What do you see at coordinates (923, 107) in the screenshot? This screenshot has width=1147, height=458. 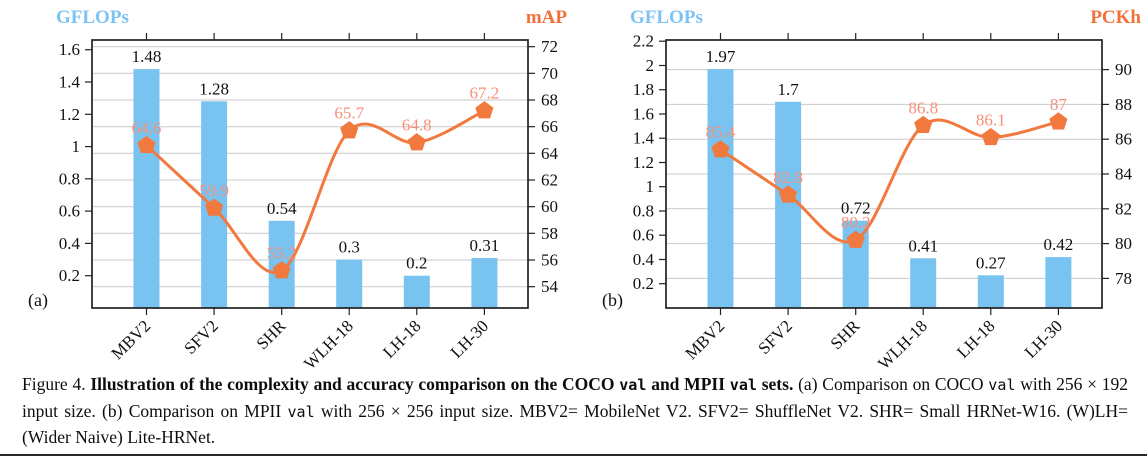 I see `line-value-label: 86.8` at bounding box center [923, 107].